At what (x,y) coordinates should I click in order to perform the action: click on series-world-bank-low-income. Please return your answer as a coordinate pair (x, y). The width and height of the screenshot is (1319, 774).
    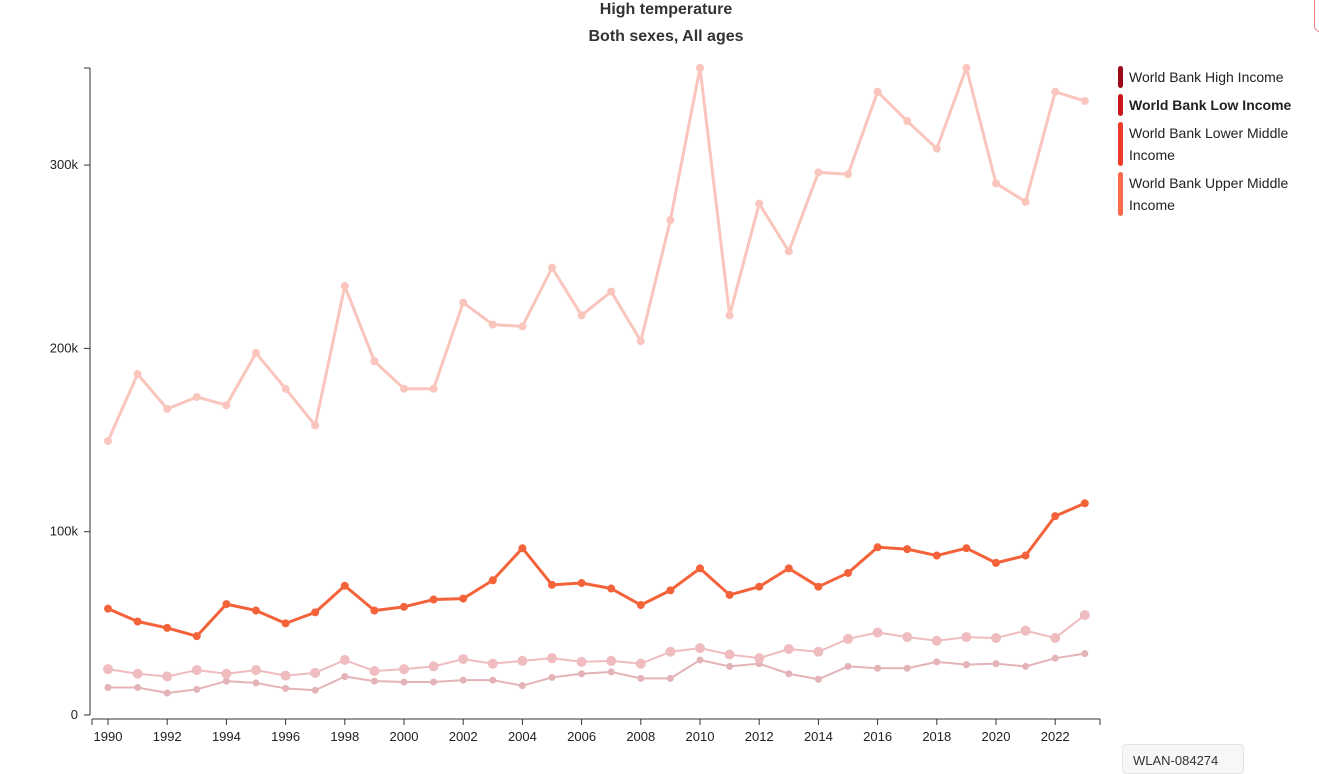
    Looking at the image, I should click on (596, 570).